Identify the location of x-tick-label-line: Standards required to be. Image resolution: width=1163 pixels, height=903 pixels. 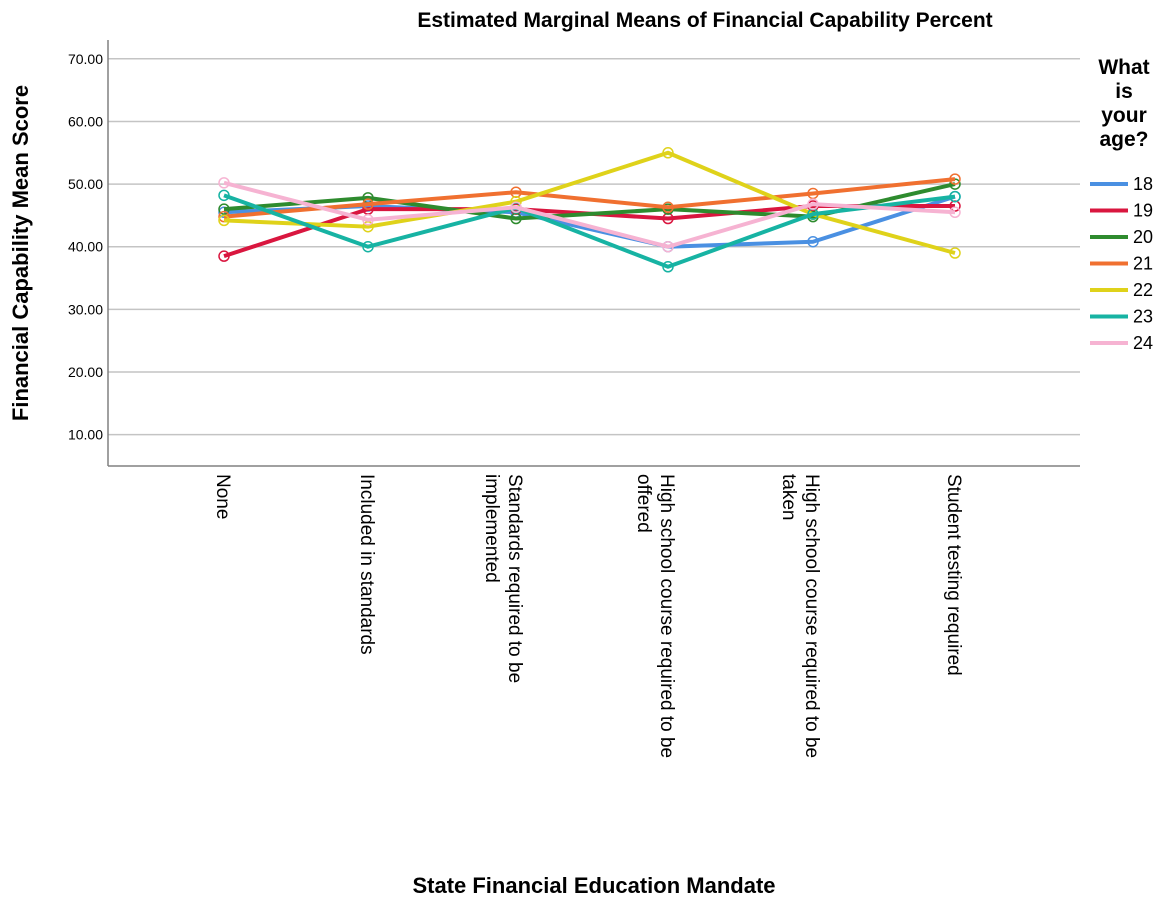
(514, 578).